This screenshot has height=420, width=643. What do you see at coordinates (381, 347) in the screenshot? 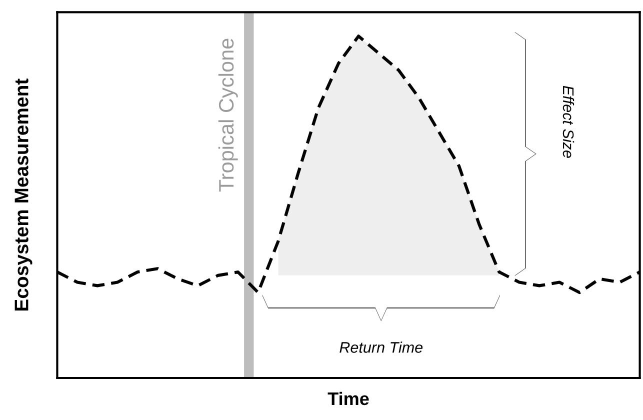
I see `annotation: Return Time` at bounding box center [381, 347].